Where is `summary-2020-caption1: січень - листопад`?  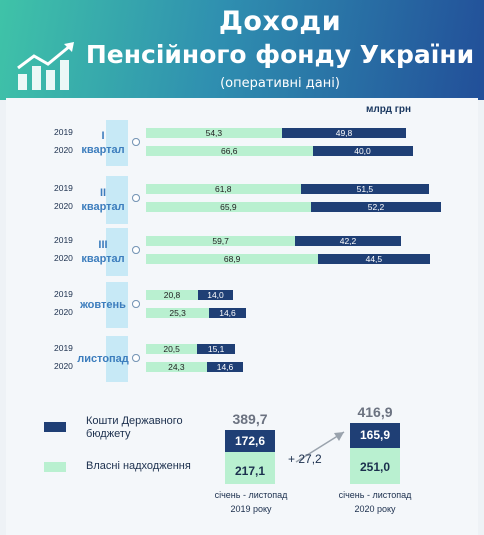
summary-2020-caption1: січень - листопад is located at coordinates (375, 495).